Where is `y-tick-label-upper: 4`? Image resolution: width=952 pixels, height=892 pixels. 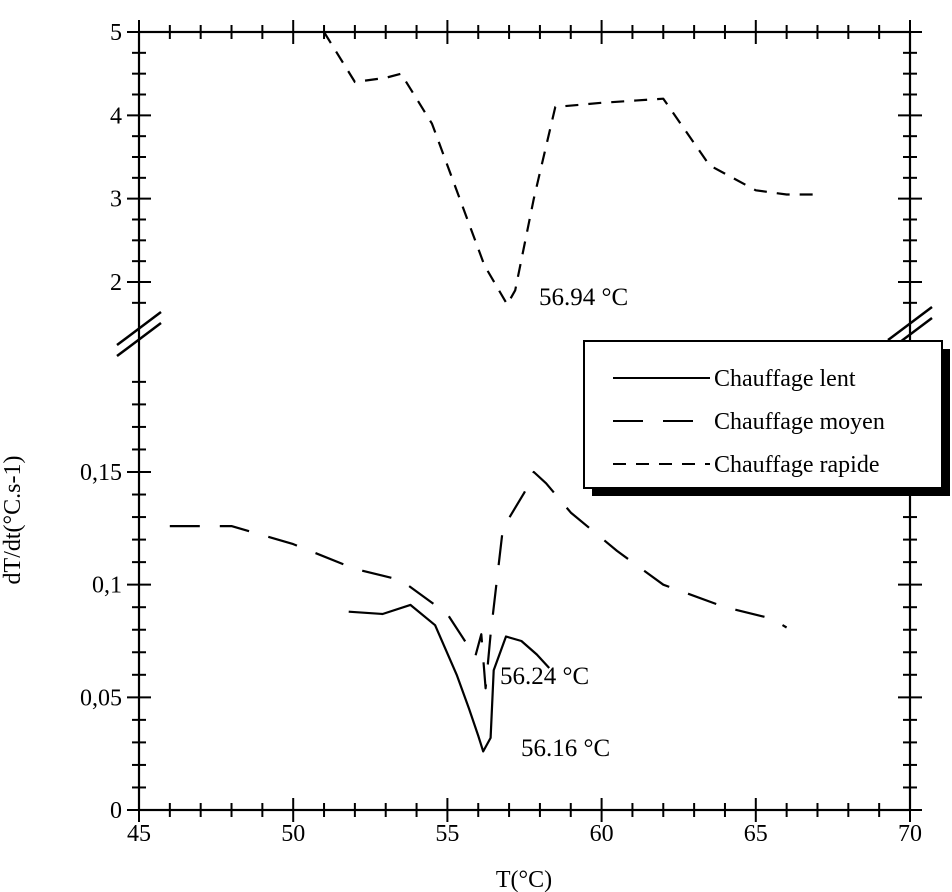
y-tick-label-upper: 4 is located at coordinates (116, 116).